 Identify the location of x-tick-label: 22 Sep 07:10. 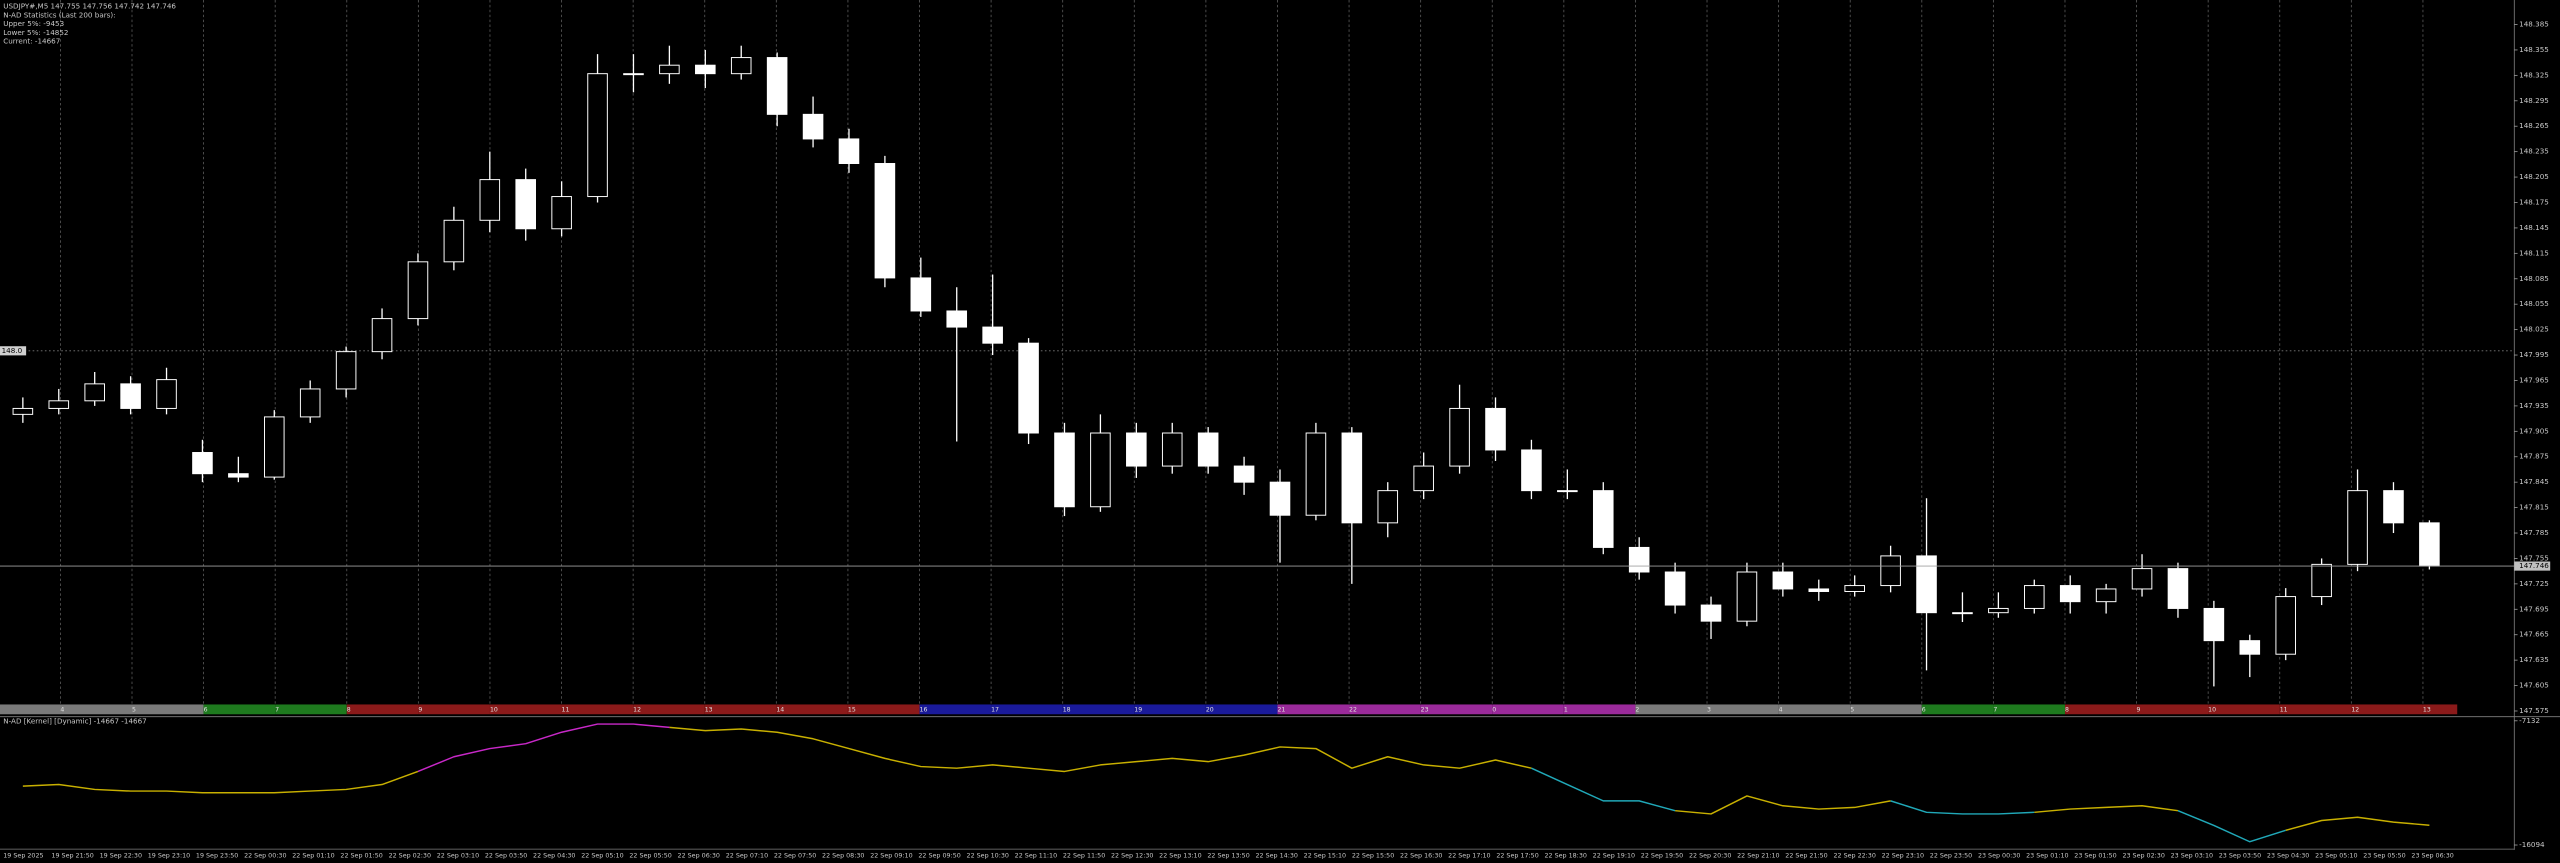
(747, 856).